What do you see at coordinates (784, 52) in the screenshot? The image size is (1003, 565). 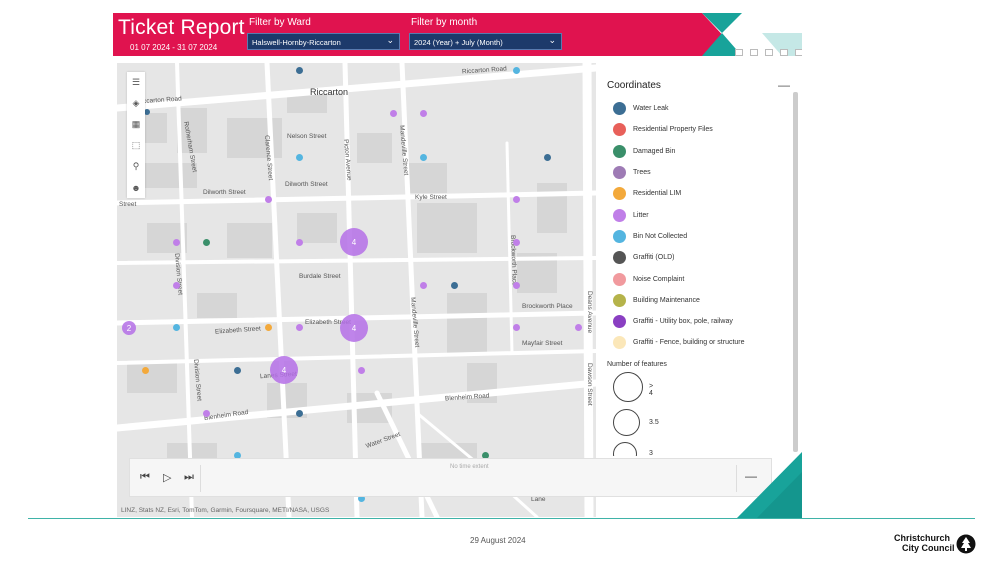 I see `refresh-icon` at bounding box center [784, 52].